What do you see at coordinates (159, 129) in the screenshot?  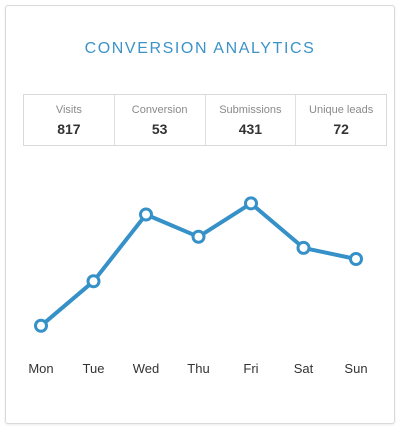 I see `stat-value: 53` at bounding box center [159, 129].